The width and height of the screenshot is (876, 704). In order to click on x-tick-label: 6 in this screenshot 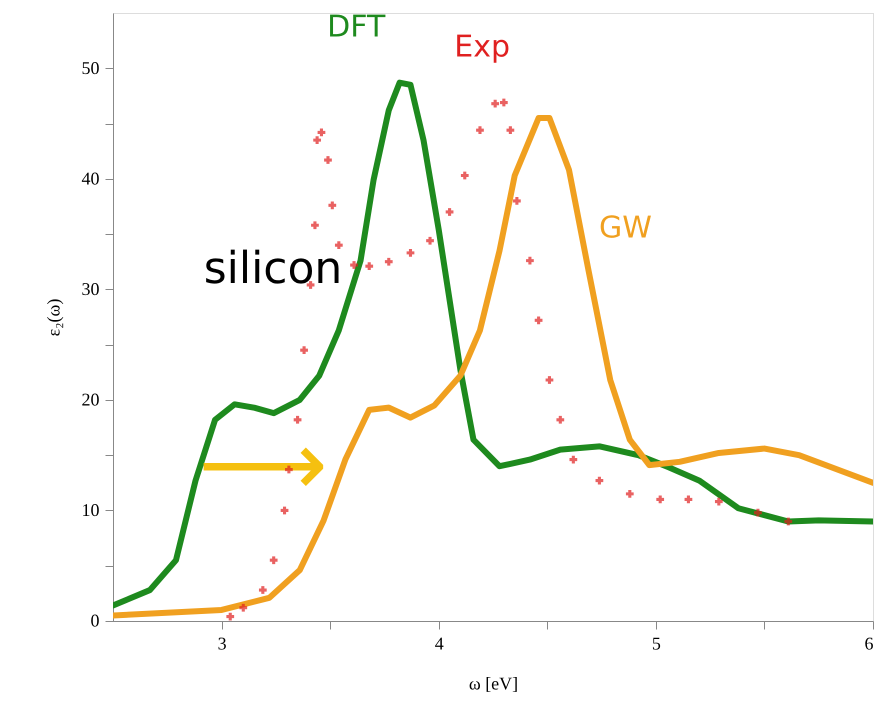, I will do `click(869, 644)`.